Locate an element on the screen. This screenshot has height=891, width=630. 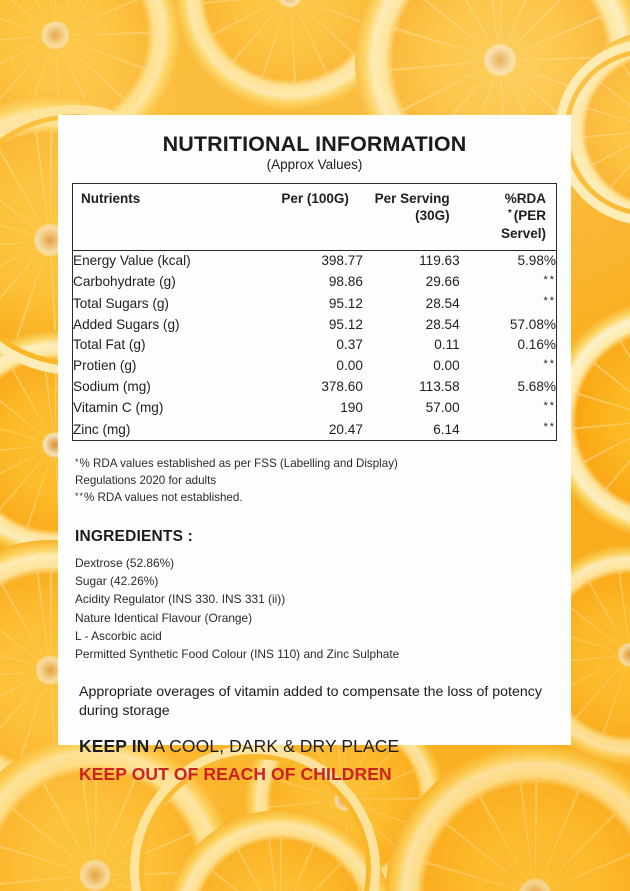
ingredient-item: L - Ascorbic acid is located at coordinates (118, 635).